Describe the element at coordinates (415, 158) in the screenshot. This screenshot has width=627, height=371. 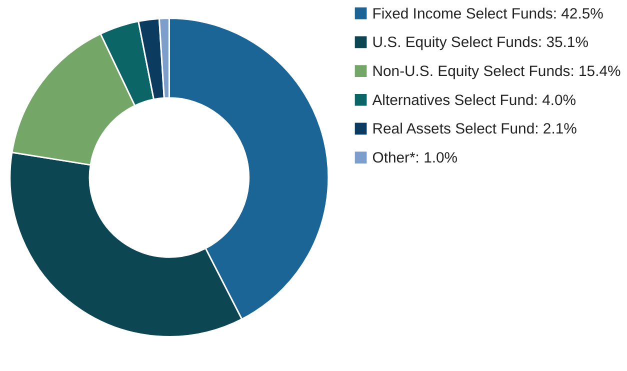
I see `legend-label: Other*: 1.0%` at that location.